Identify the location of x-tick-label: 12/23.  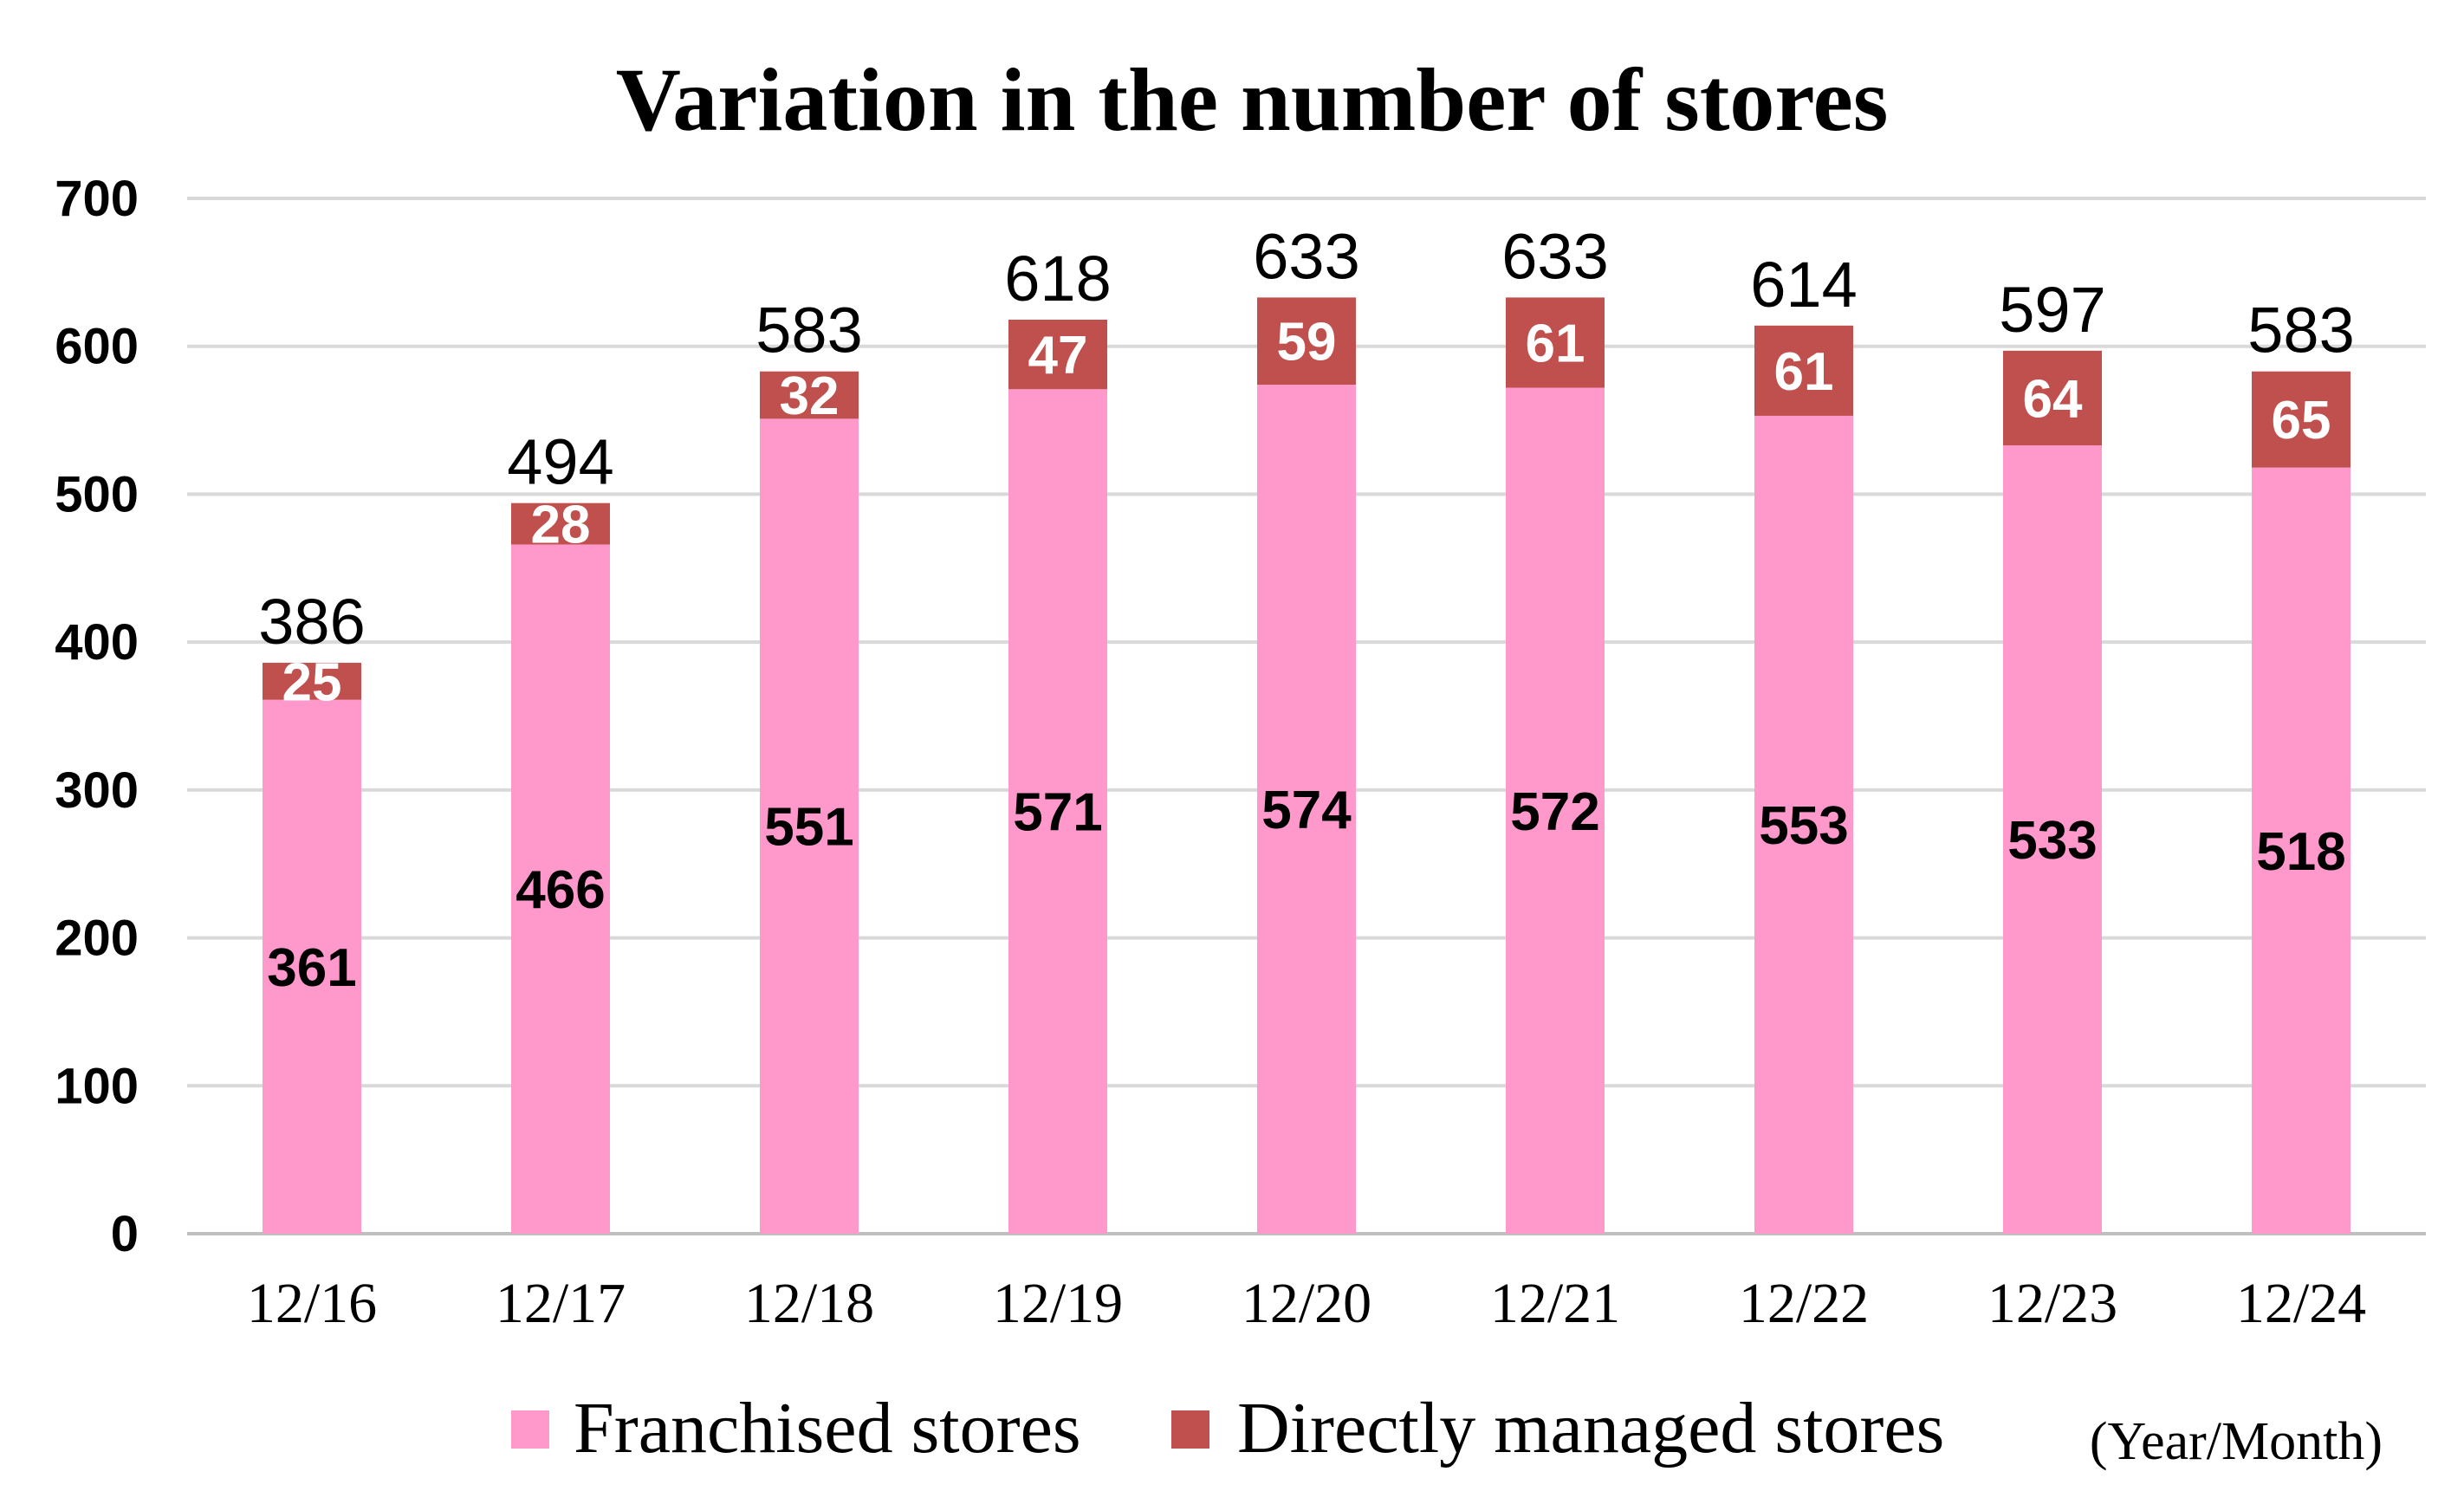
(2052, 1304).